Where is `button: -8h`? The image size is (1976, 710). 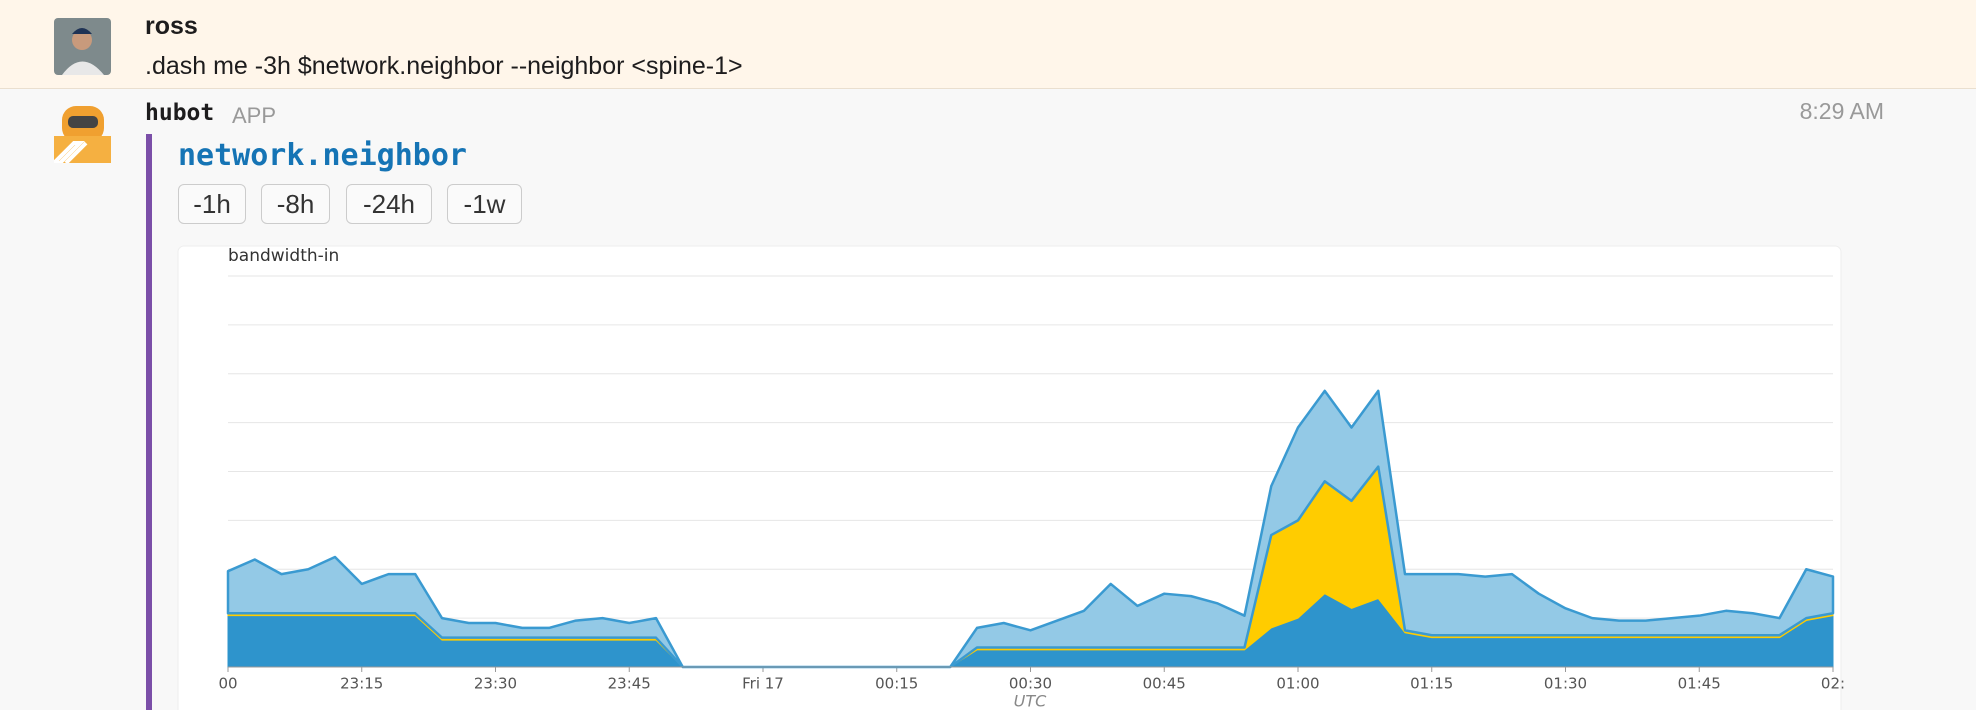 button: -8h is located at coordinates (295, 204).